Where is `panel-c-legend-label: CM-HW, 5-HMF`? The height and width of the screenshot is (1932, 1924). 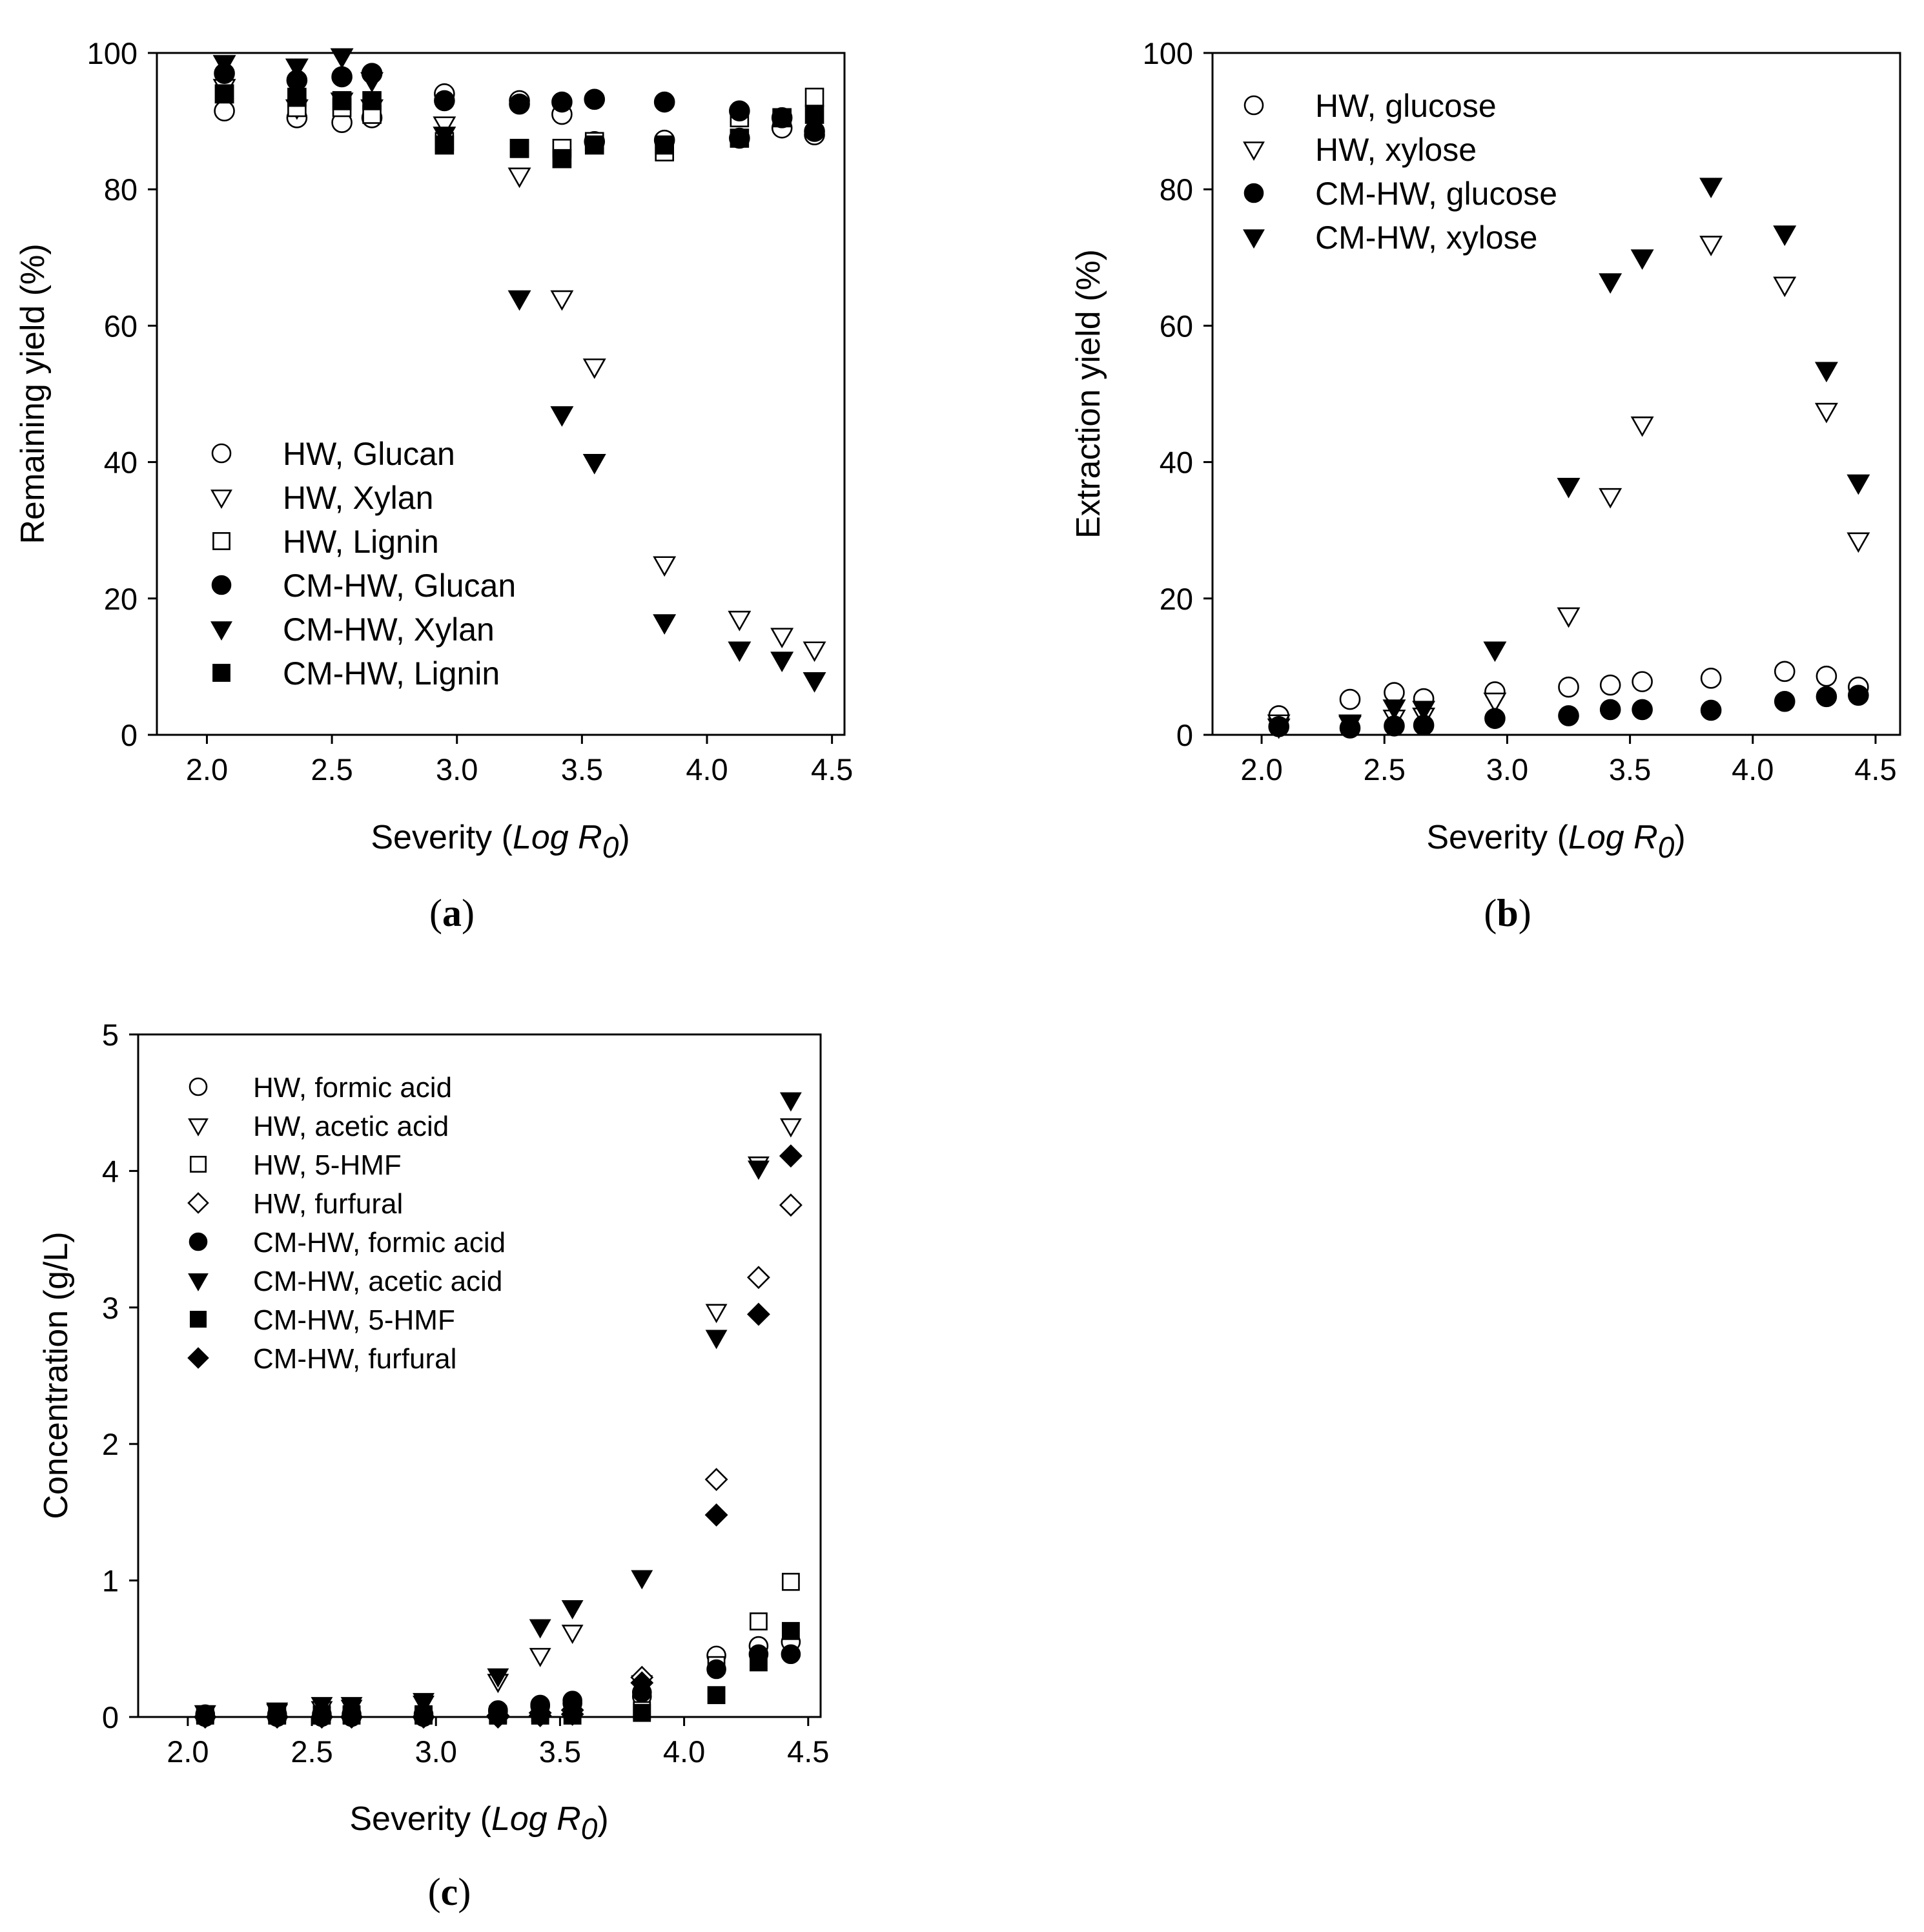 panel-c-legend-label: CM-HW, 5-HMF is located at coordinates (354, 1320).